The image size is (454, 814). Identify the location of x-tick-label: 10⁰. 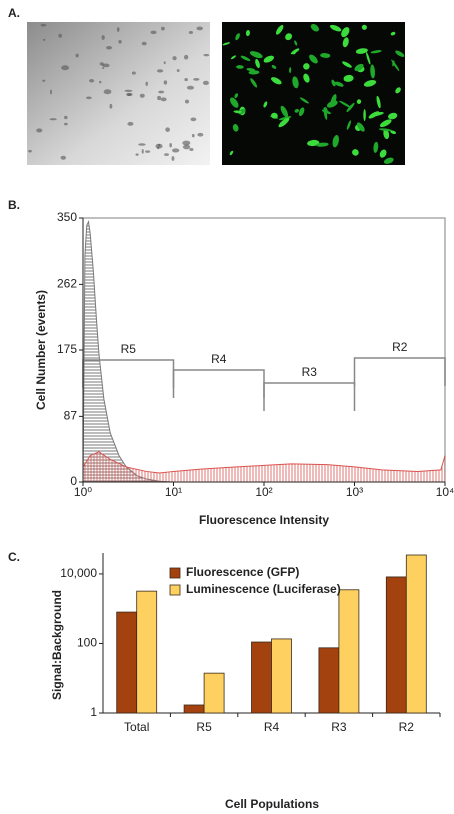
(83, 492).